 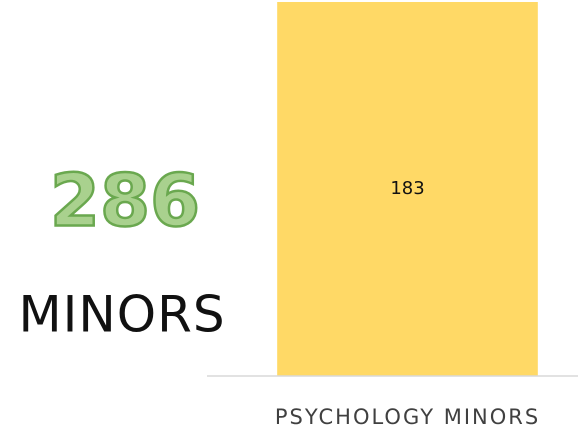 I want to click on headline-text: MINORS, so click(x=121, y=315).